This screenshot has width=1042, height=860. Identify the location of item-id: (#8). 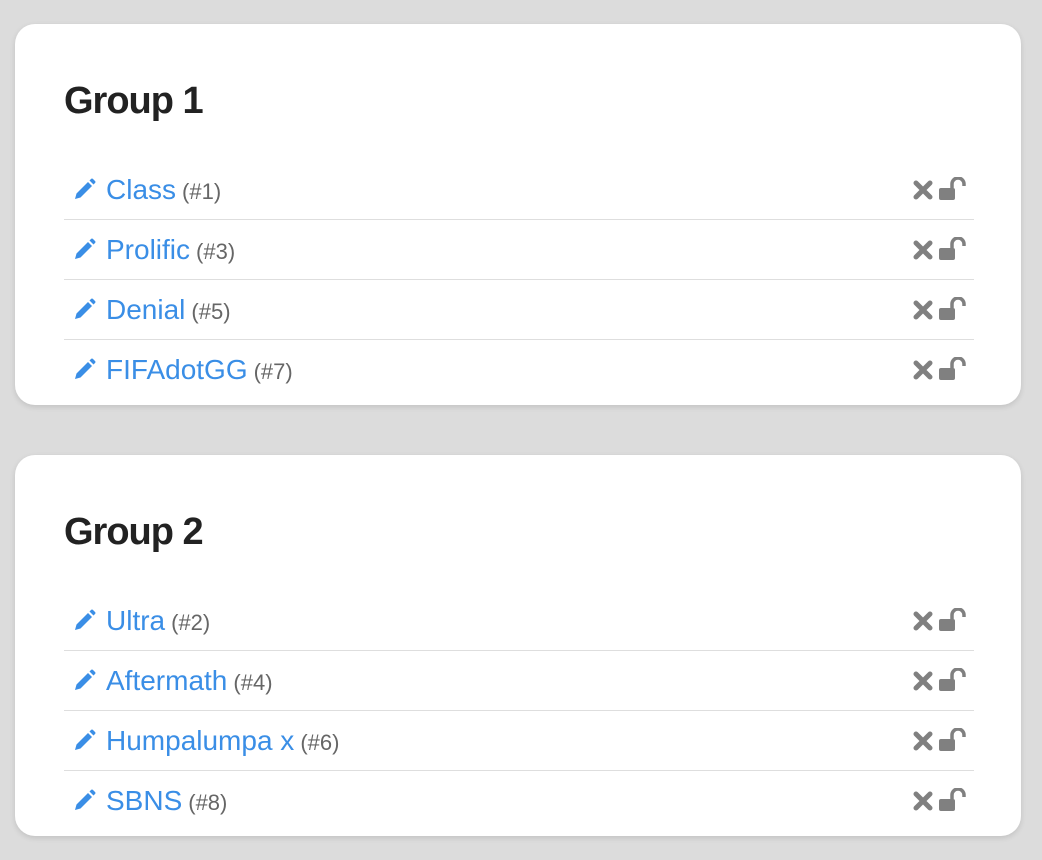
(208, 802).